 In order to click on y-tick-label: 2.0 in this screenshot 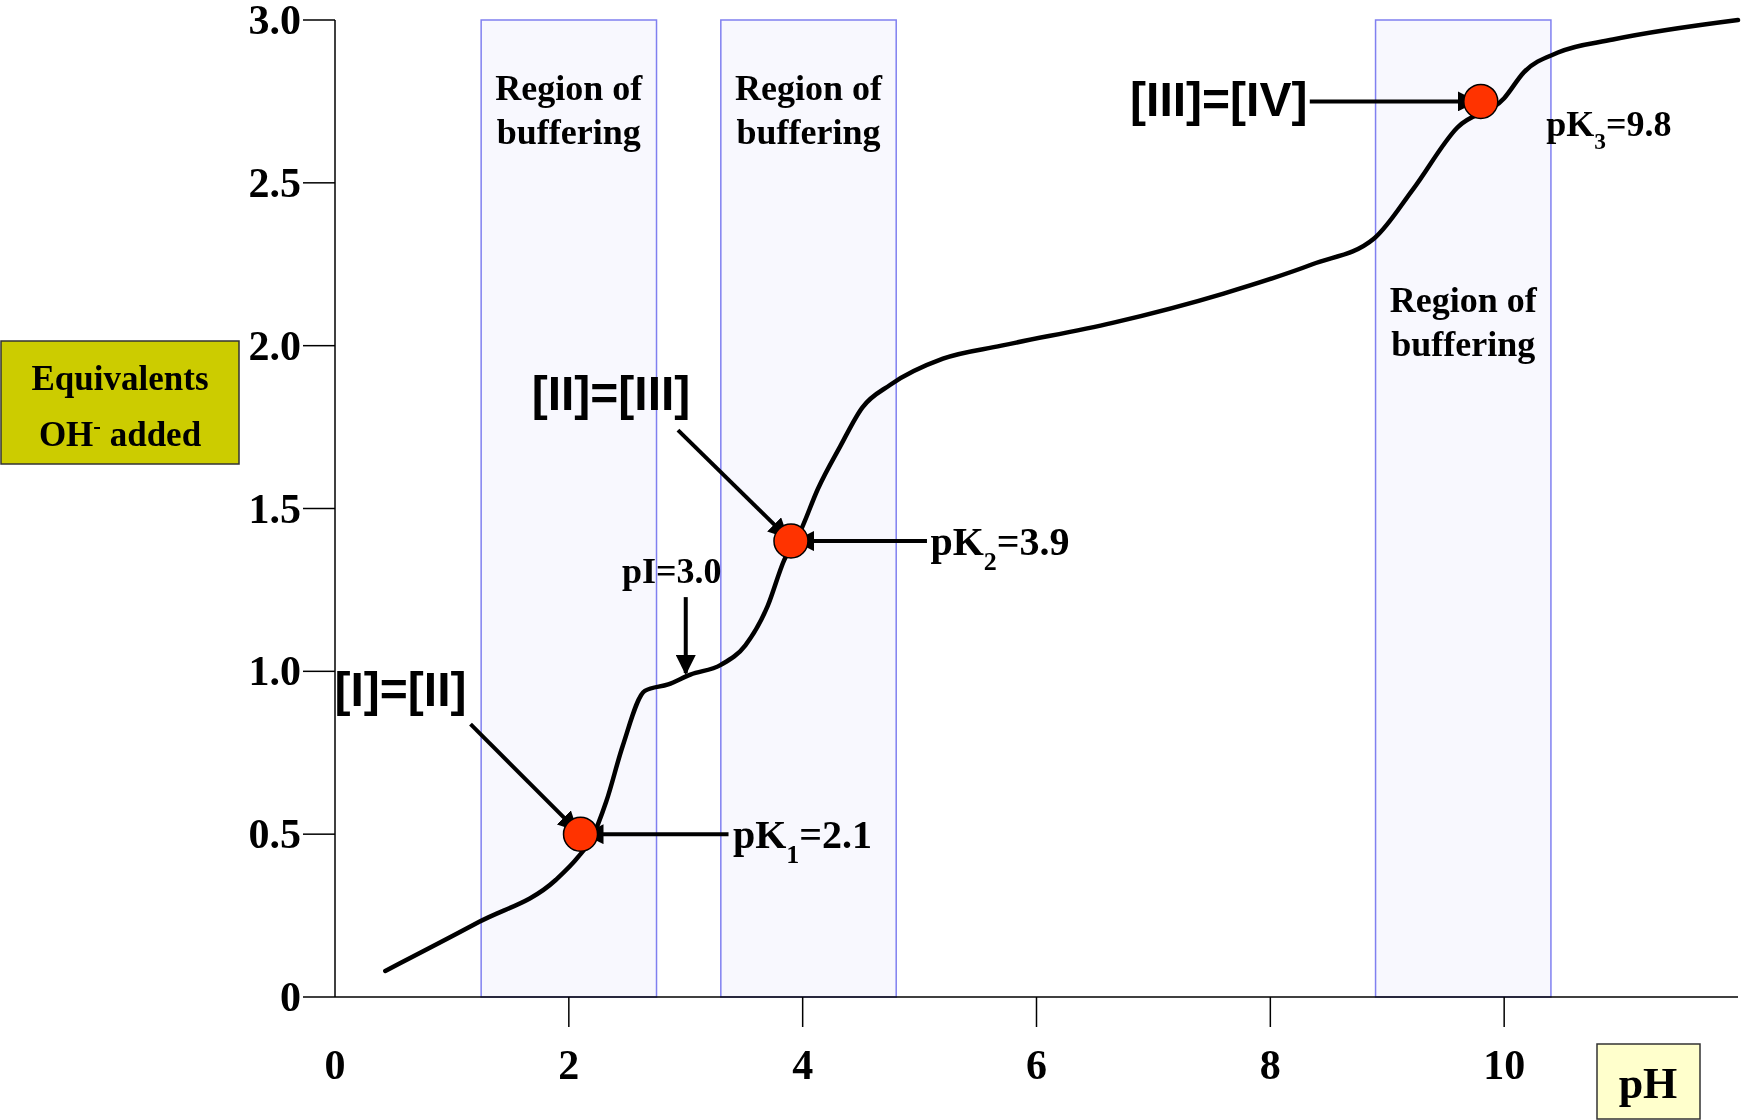, I will do `click(274, 345)`.